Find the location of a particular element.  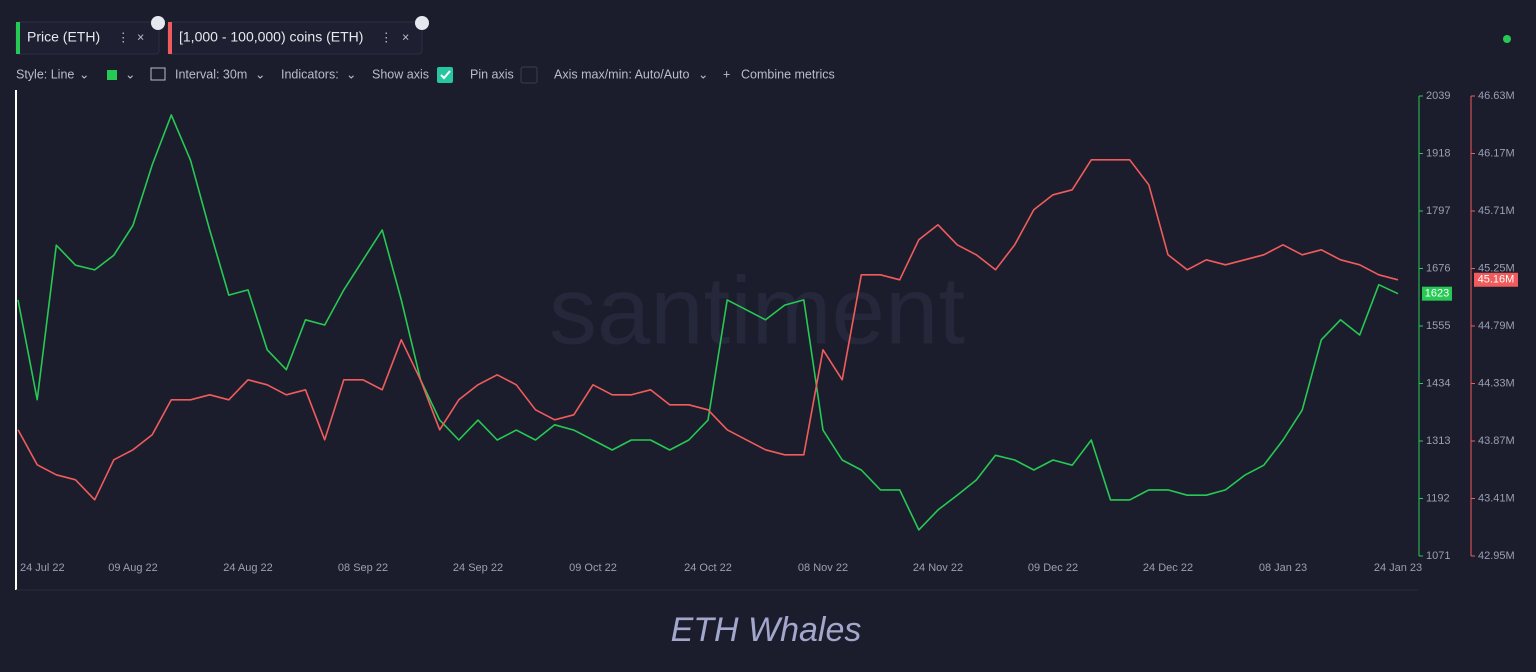

show-axis: Show axis is located at coordinates (400, 74).